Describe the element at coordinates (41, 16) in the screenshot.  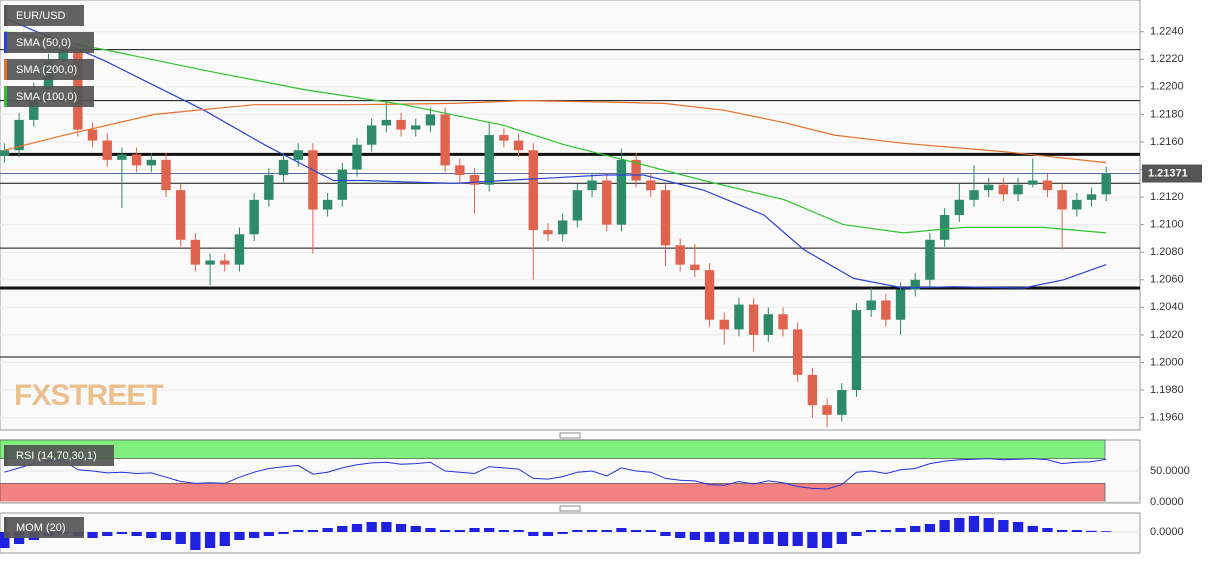
I see `legend-label: EUR/USD` at that location.